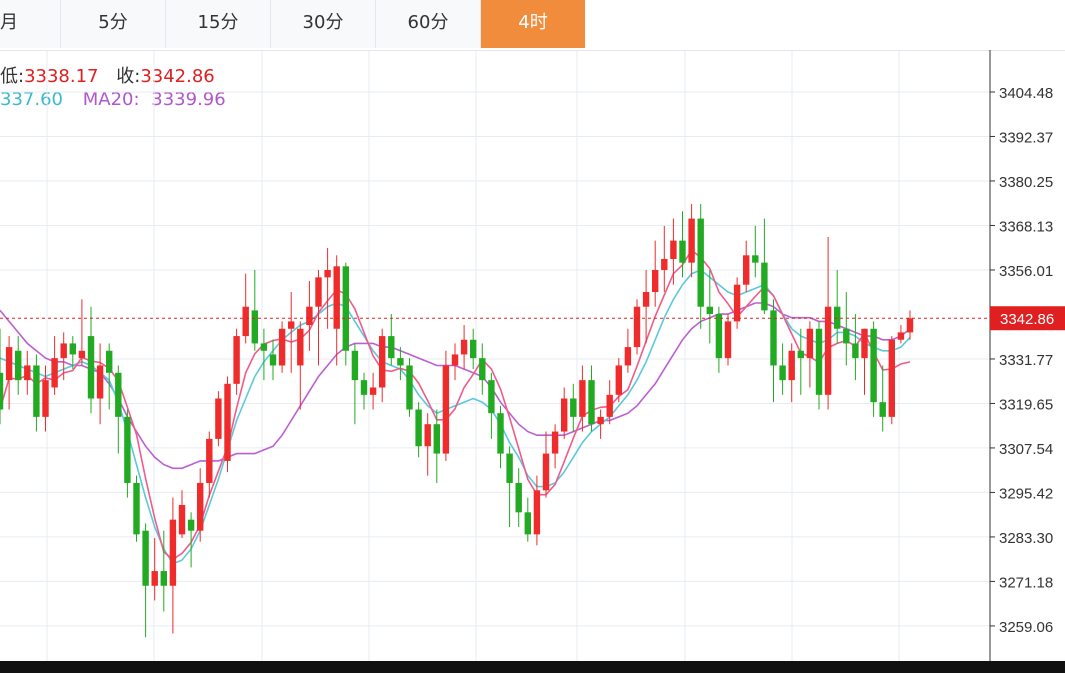 The width and height of the screenshot is (1065, 673). I want to click on y-tick-label: 3259.06, so click(1026, 627).